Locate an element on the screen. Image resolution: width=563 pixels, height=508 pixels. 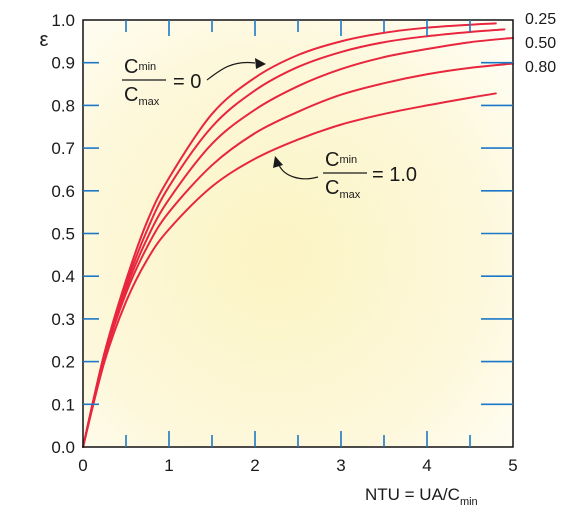
x-tick-label: 4 is located at coordinates (426, 465).